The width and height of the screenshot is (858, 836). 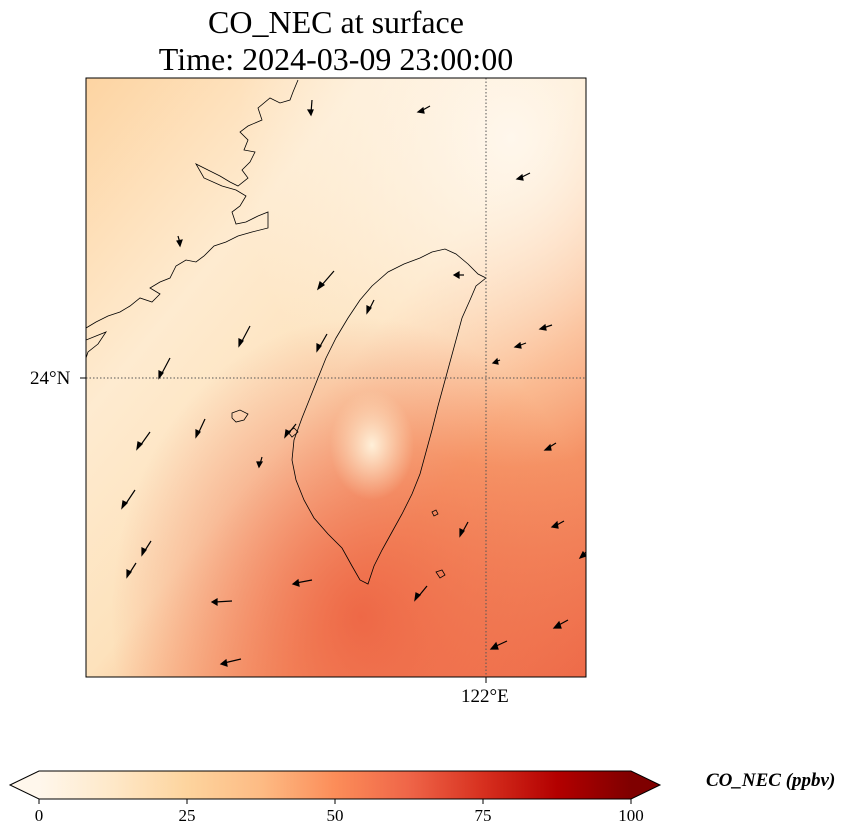 I want to click on island-kinmen, so click(x=240, y=416).